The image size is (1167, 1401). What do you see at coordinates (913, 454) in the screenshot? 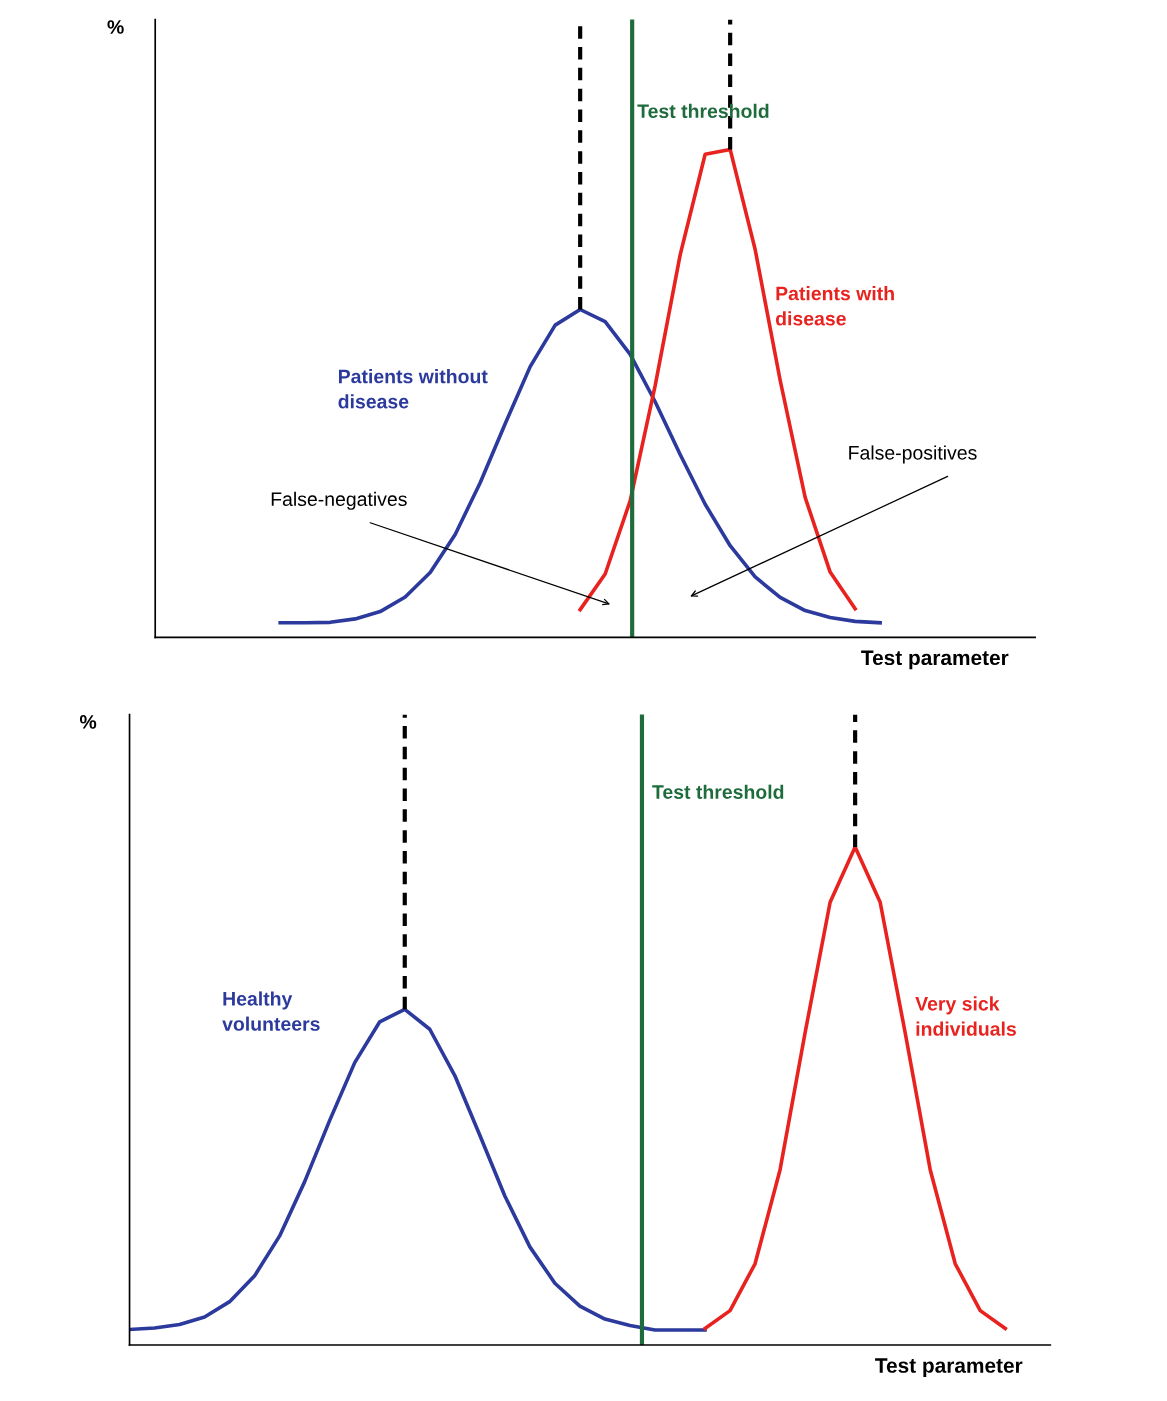
I see `annotation: False-positives` at bounding box center [913, 454].